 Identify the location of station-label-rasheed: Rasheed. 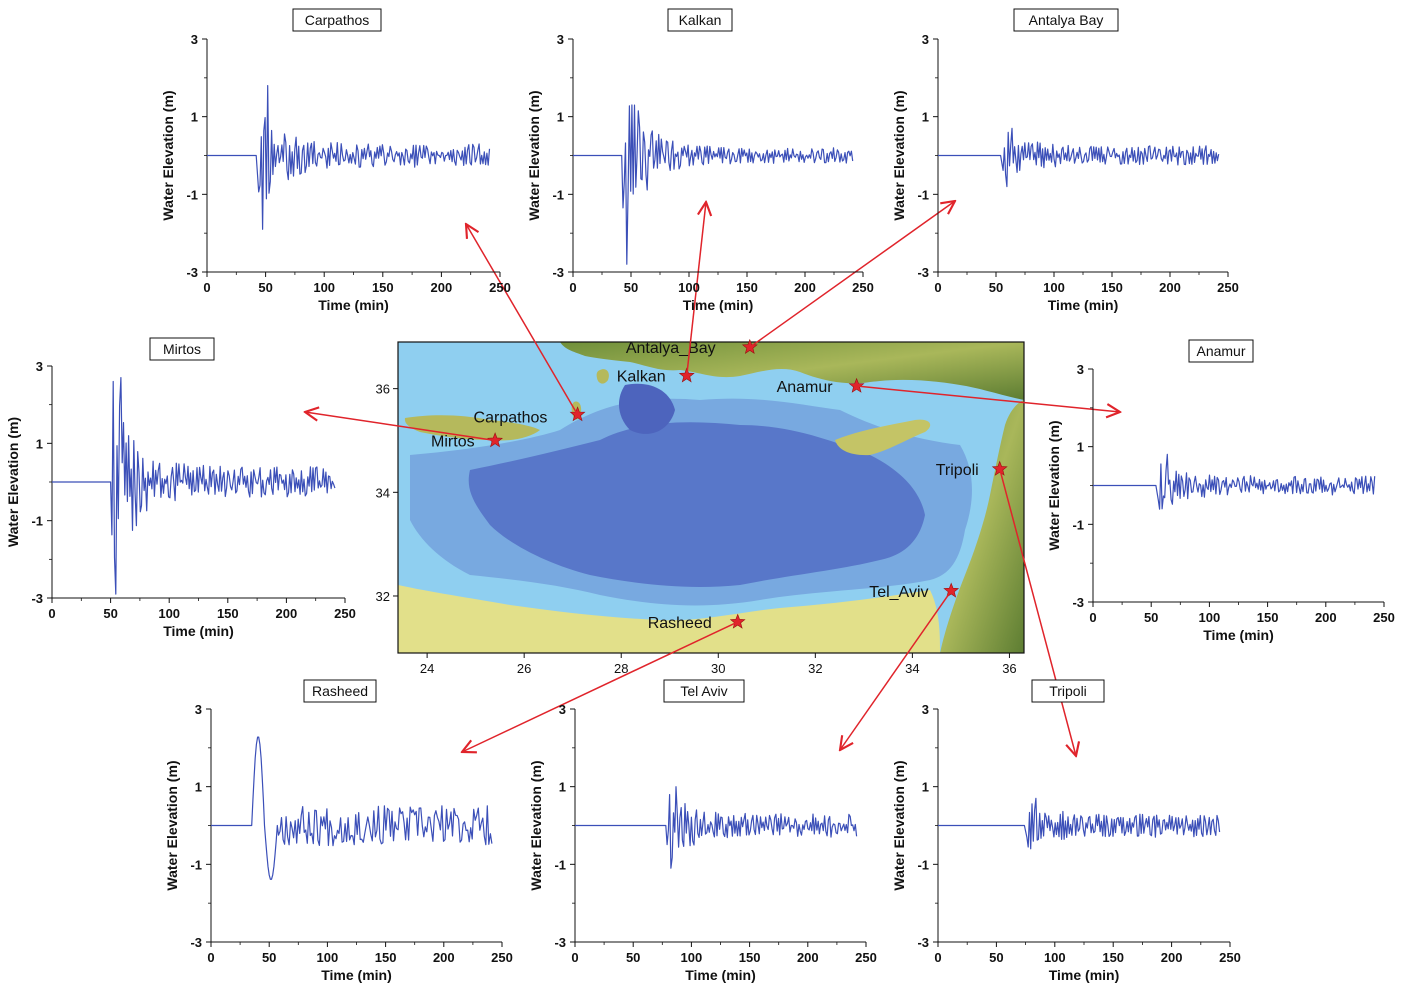
(680, 623).